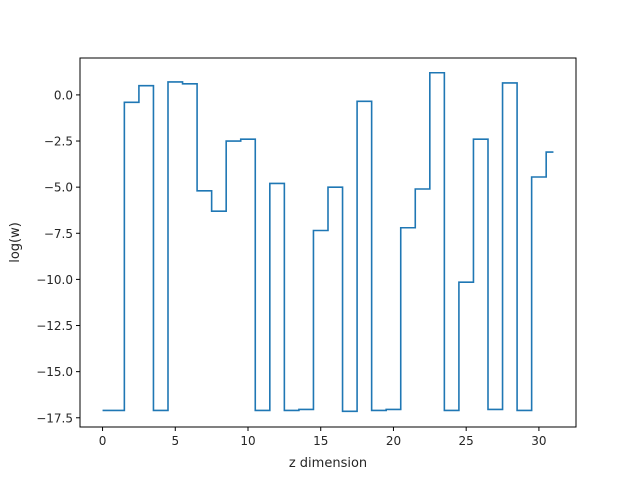 The image size is (640, 480). I want to click on y-tick-label: −5.0, so click(58, 188).